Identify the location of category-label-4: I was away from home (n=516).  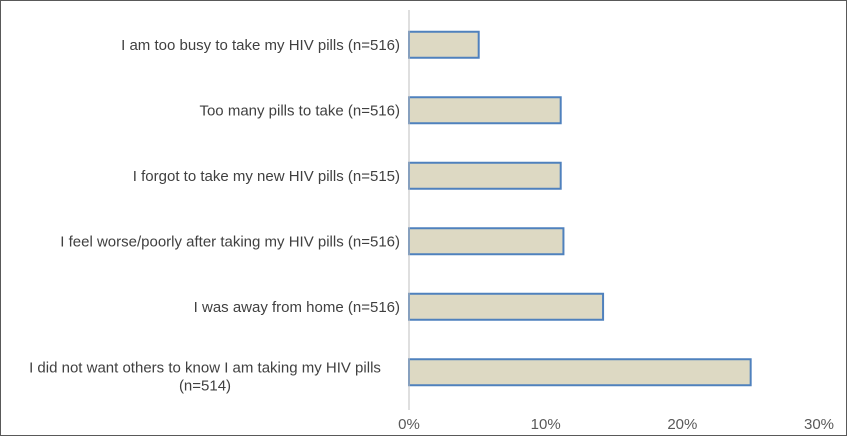
(297, 307).